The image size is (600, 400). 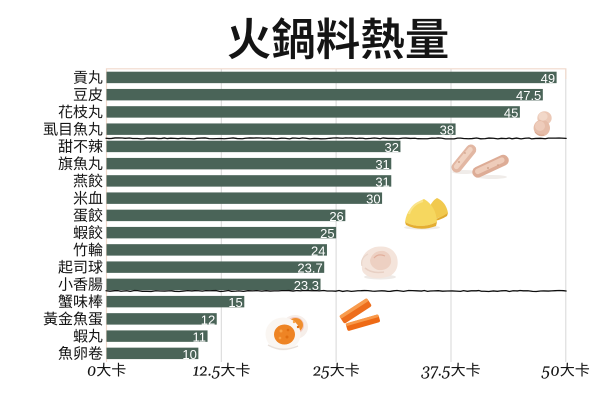 I want to click on svg-text: 49, so click(x=548, y=78).